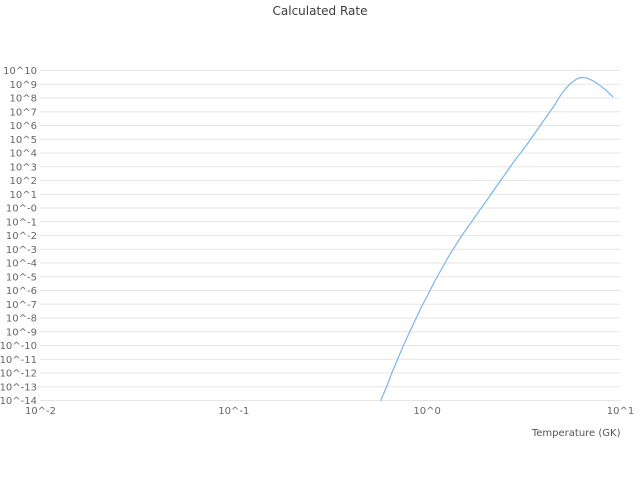 The width and height of the screenshot is (640, 480). What do you see at coordinates (23, 126) in the screenshot?
I see `y-tick-label: 10^6` at bounding box center [23, 126].